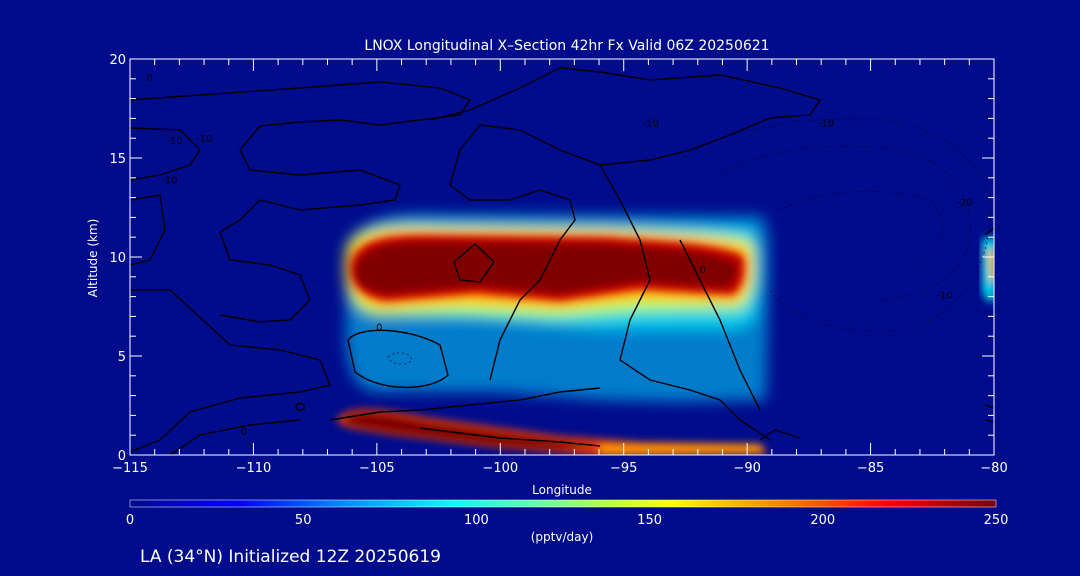 This screenshot has width=1080, height=576. What do you see at coordinates (563, 503) in the screenshot?
I see `colorbar` at bounding box center [563, 503].